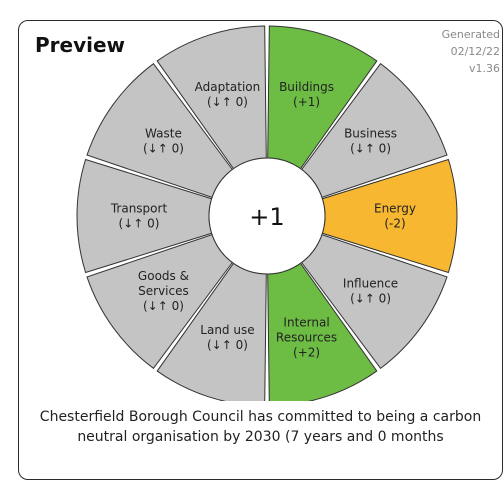  Describe the element at coordinates (228, 87) in the screenshot. I see `segment-label: Adaptation` at that location.